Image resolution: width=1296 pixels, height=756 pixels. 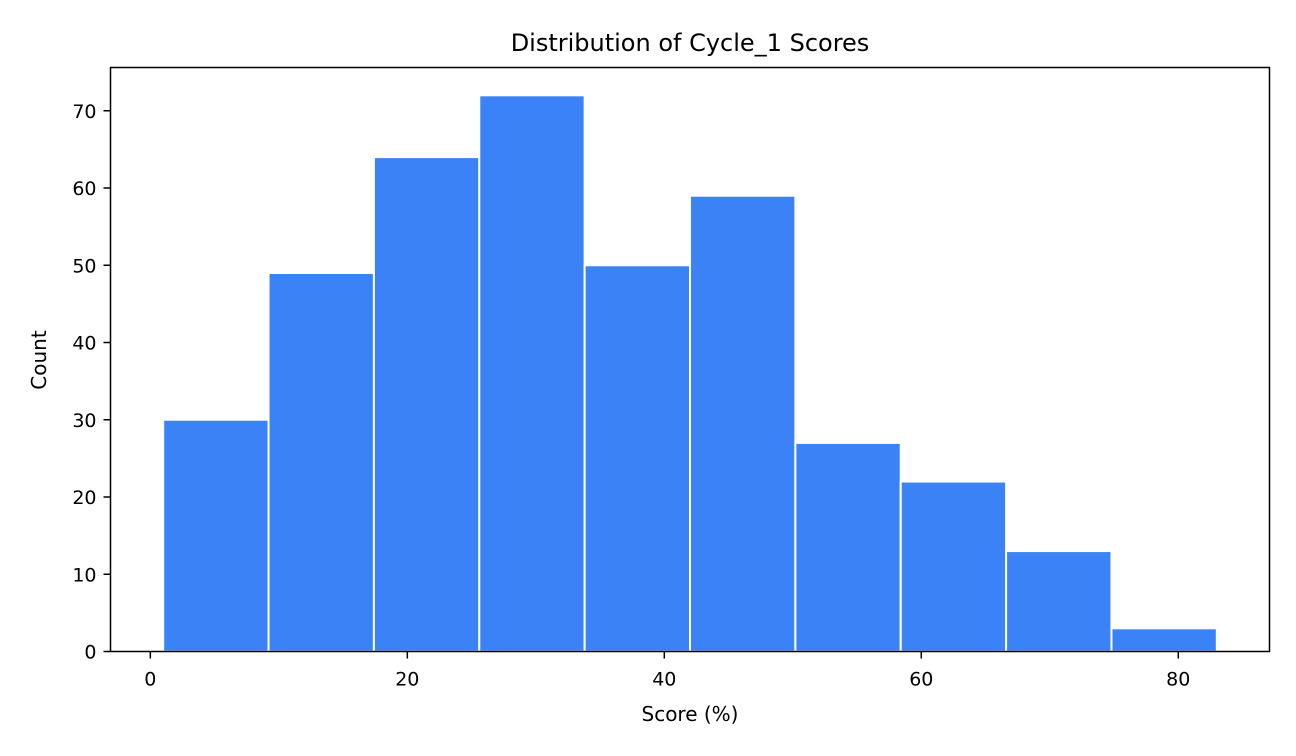 I want to click on chart-title: Distribution of Cycle_1 Scores, so click(x=690, y=43).